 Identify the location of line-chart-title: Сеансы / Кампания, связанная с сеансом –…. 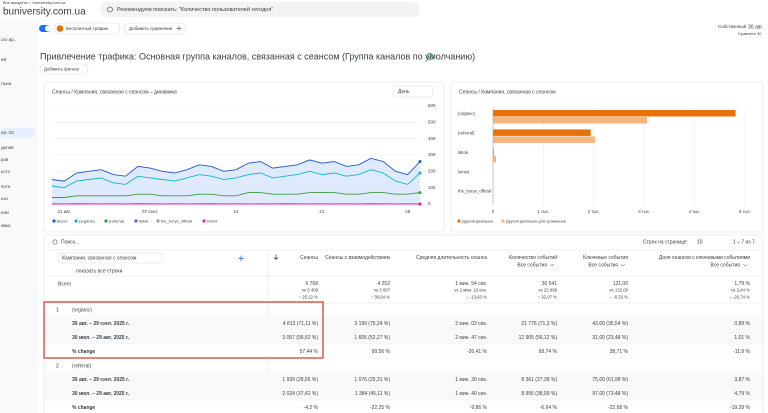
(114, 92).